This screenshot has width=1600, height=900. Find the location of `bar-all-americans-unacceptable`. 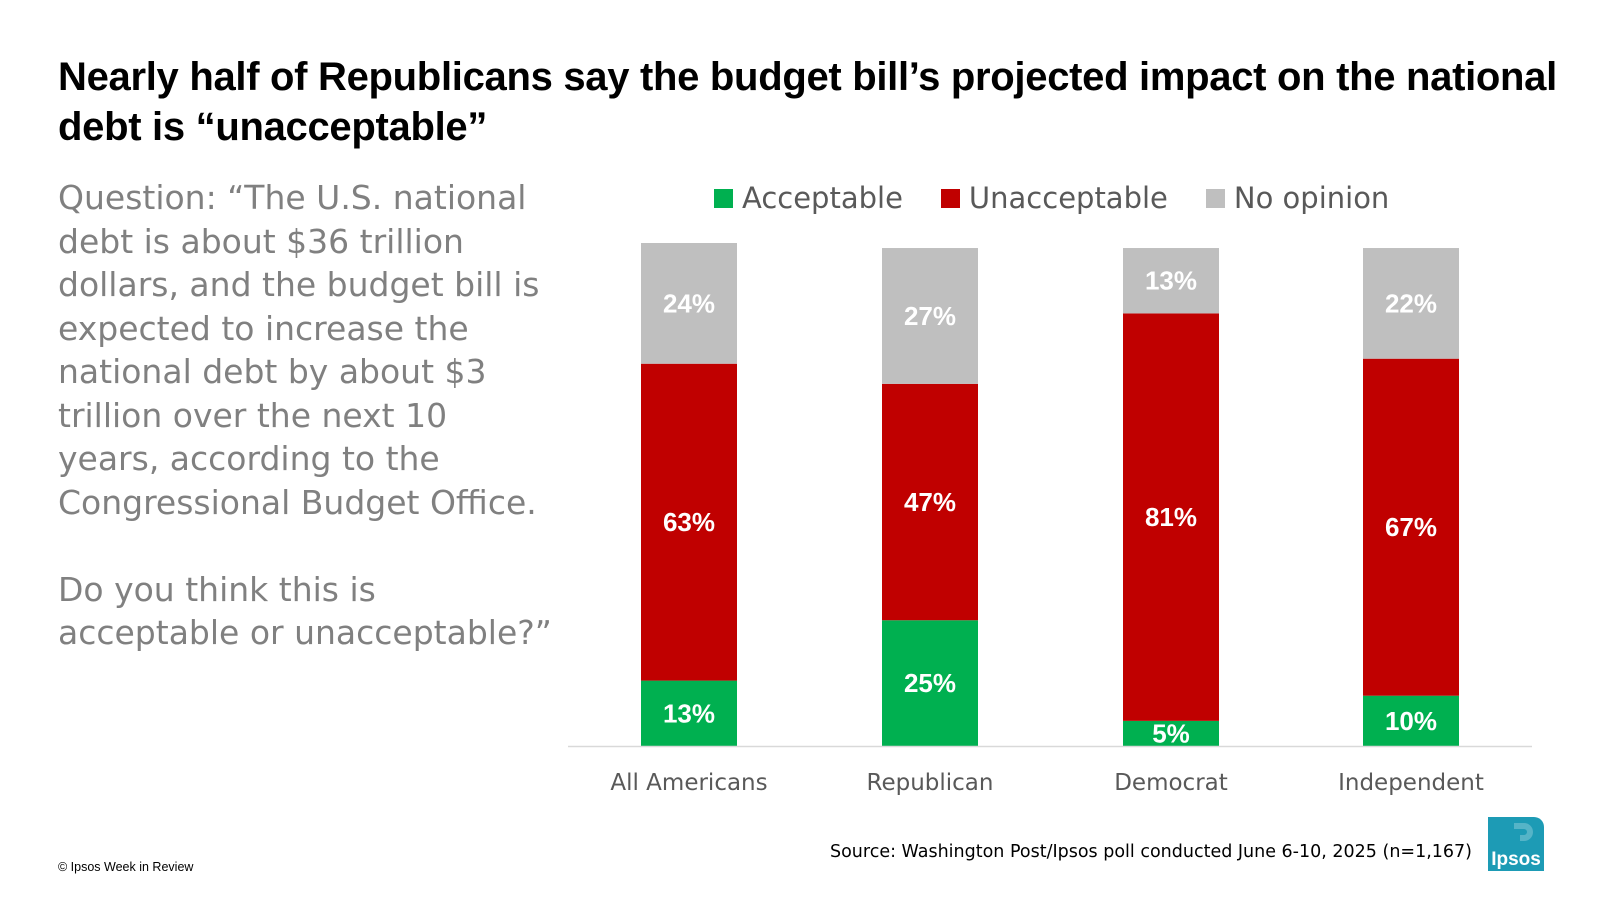

bar-all-americans-unacceptable is located at coordinates (689, 522).